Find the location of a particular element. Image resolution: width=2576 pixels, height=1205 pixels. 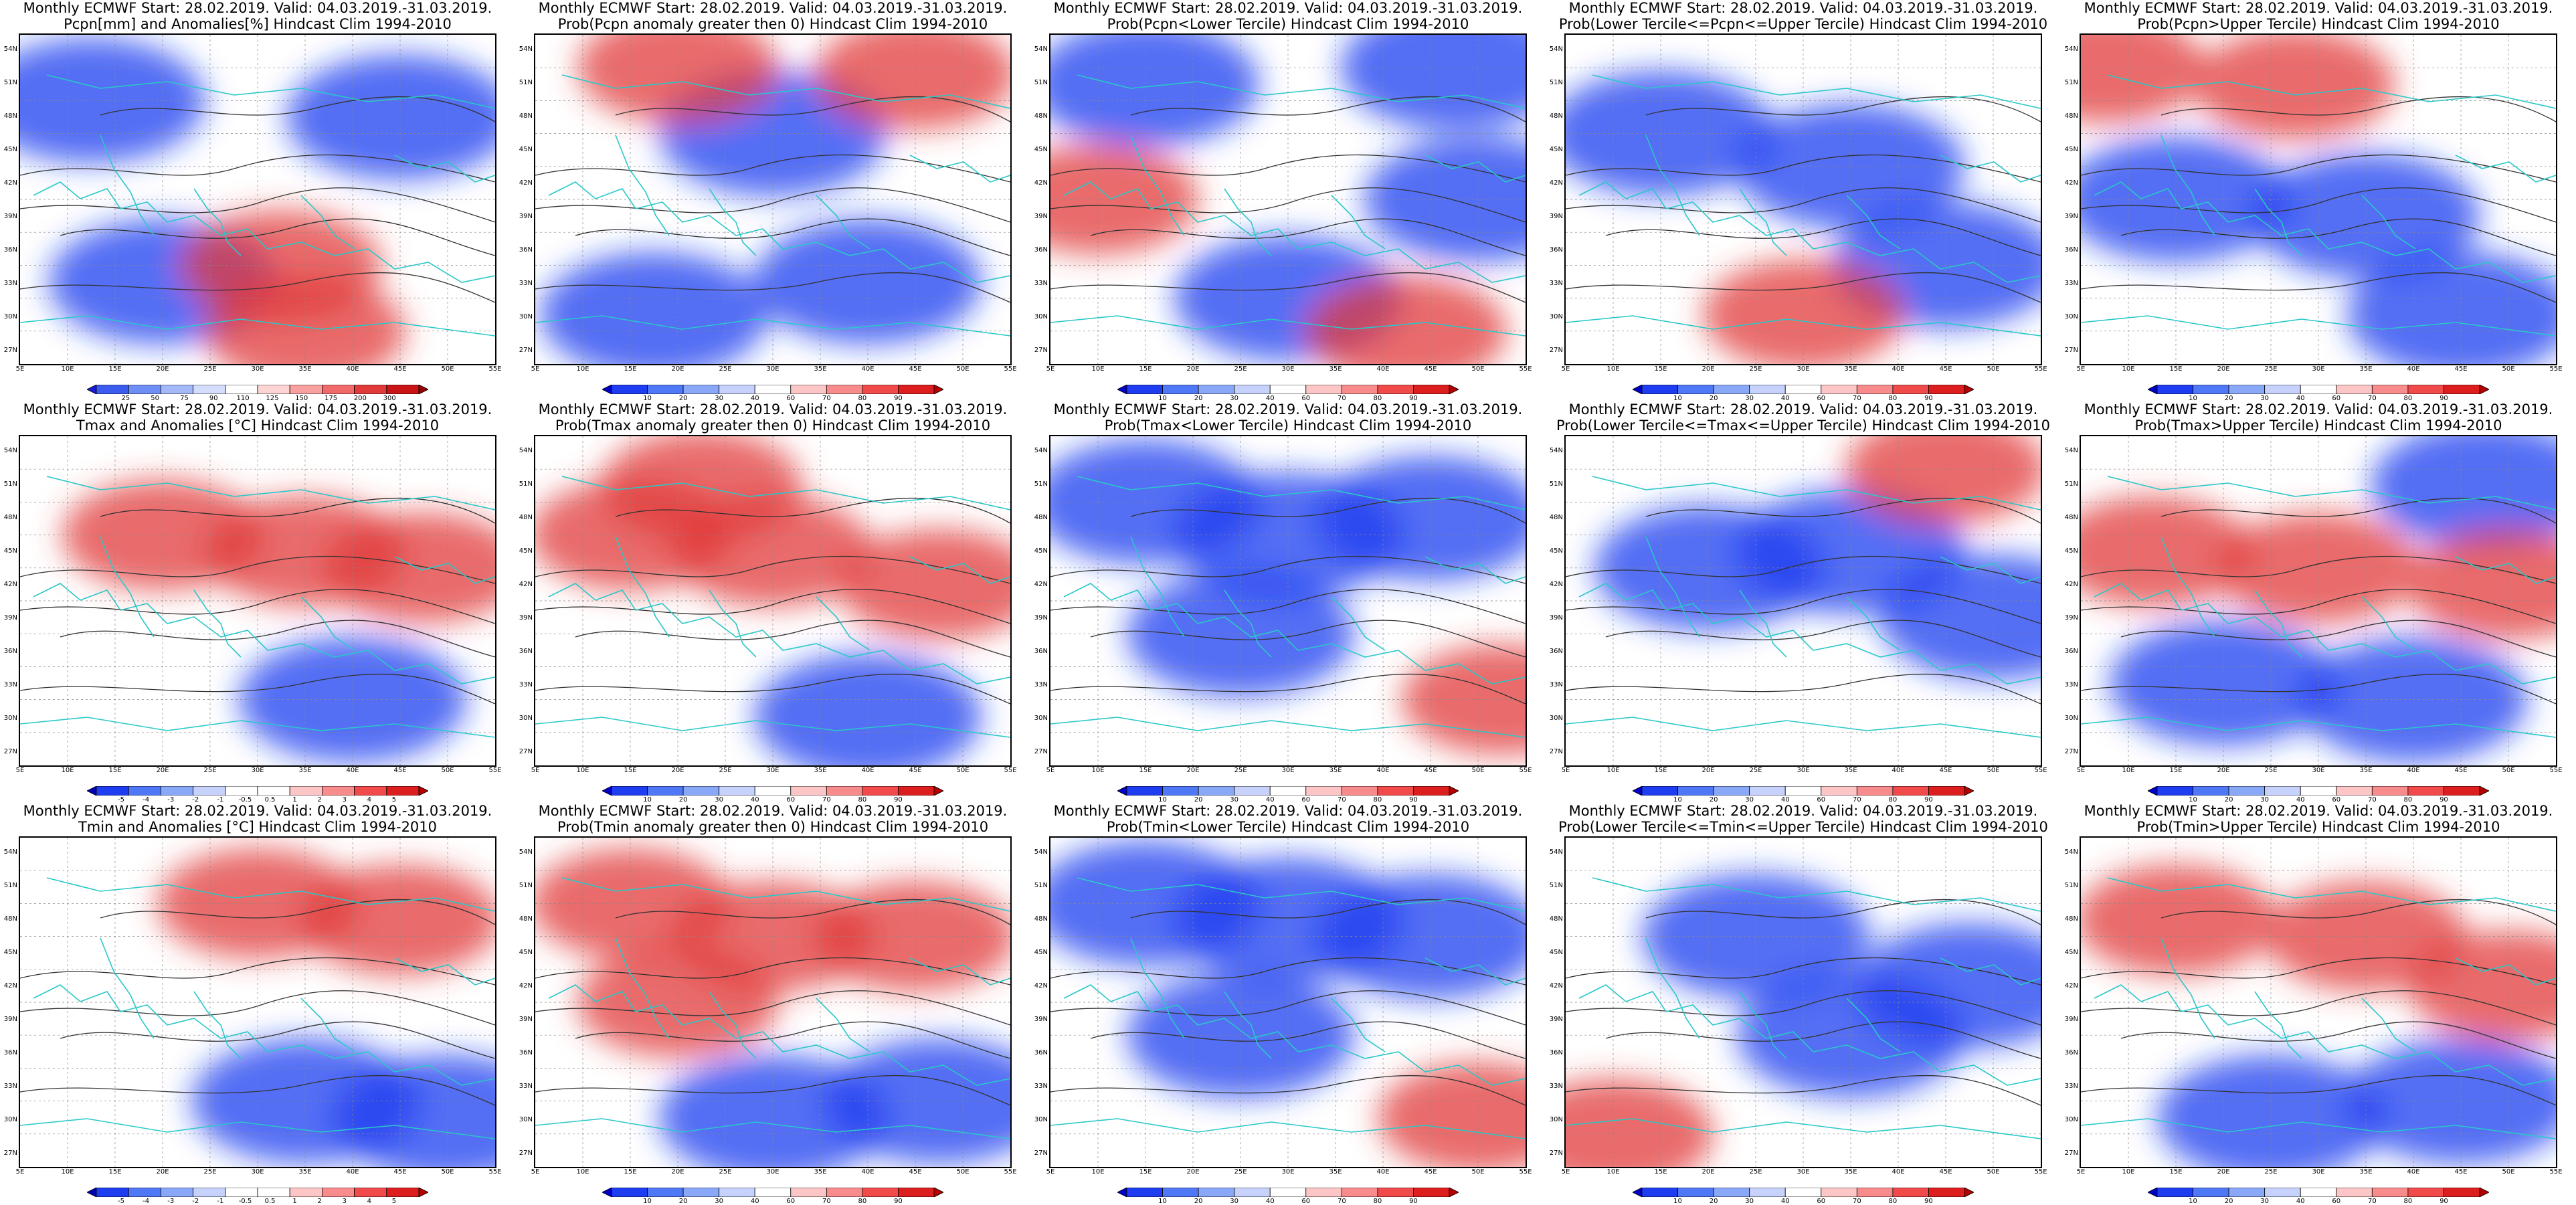

colorbar-tick-label: 30 is located at coordinates (719, 800).